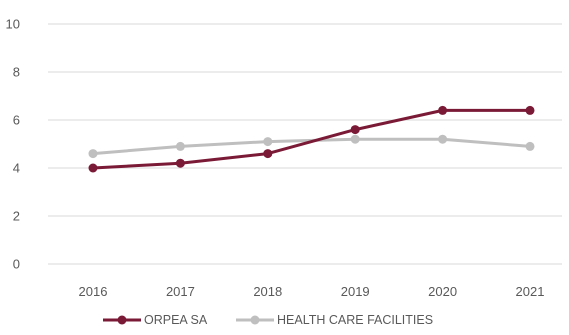 The image size is (569, 335). Describe the element at coordinates (267, 291) in the screenshot. I see `x-tick-label: 2018` at that location.